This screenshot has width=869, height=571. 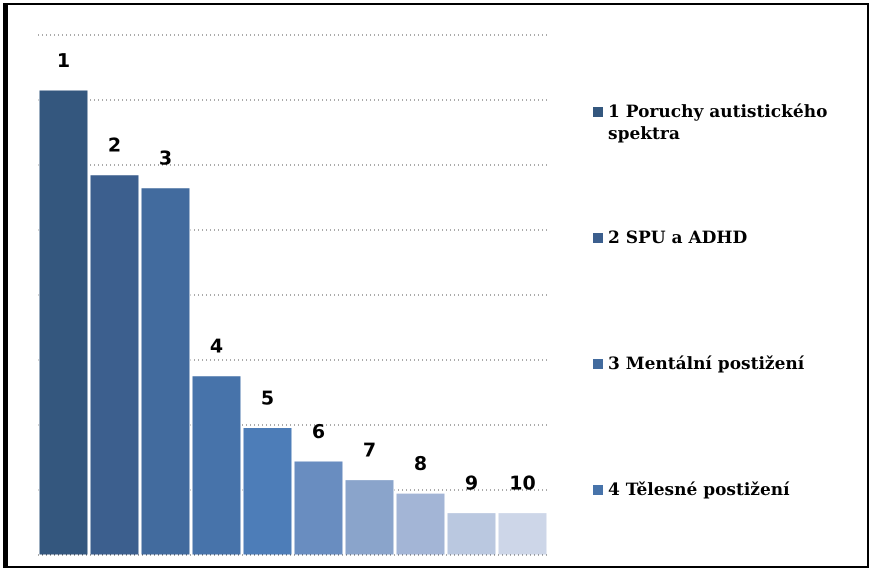 I want to click on x-tick-label: 8, so click(x=421, y=464).